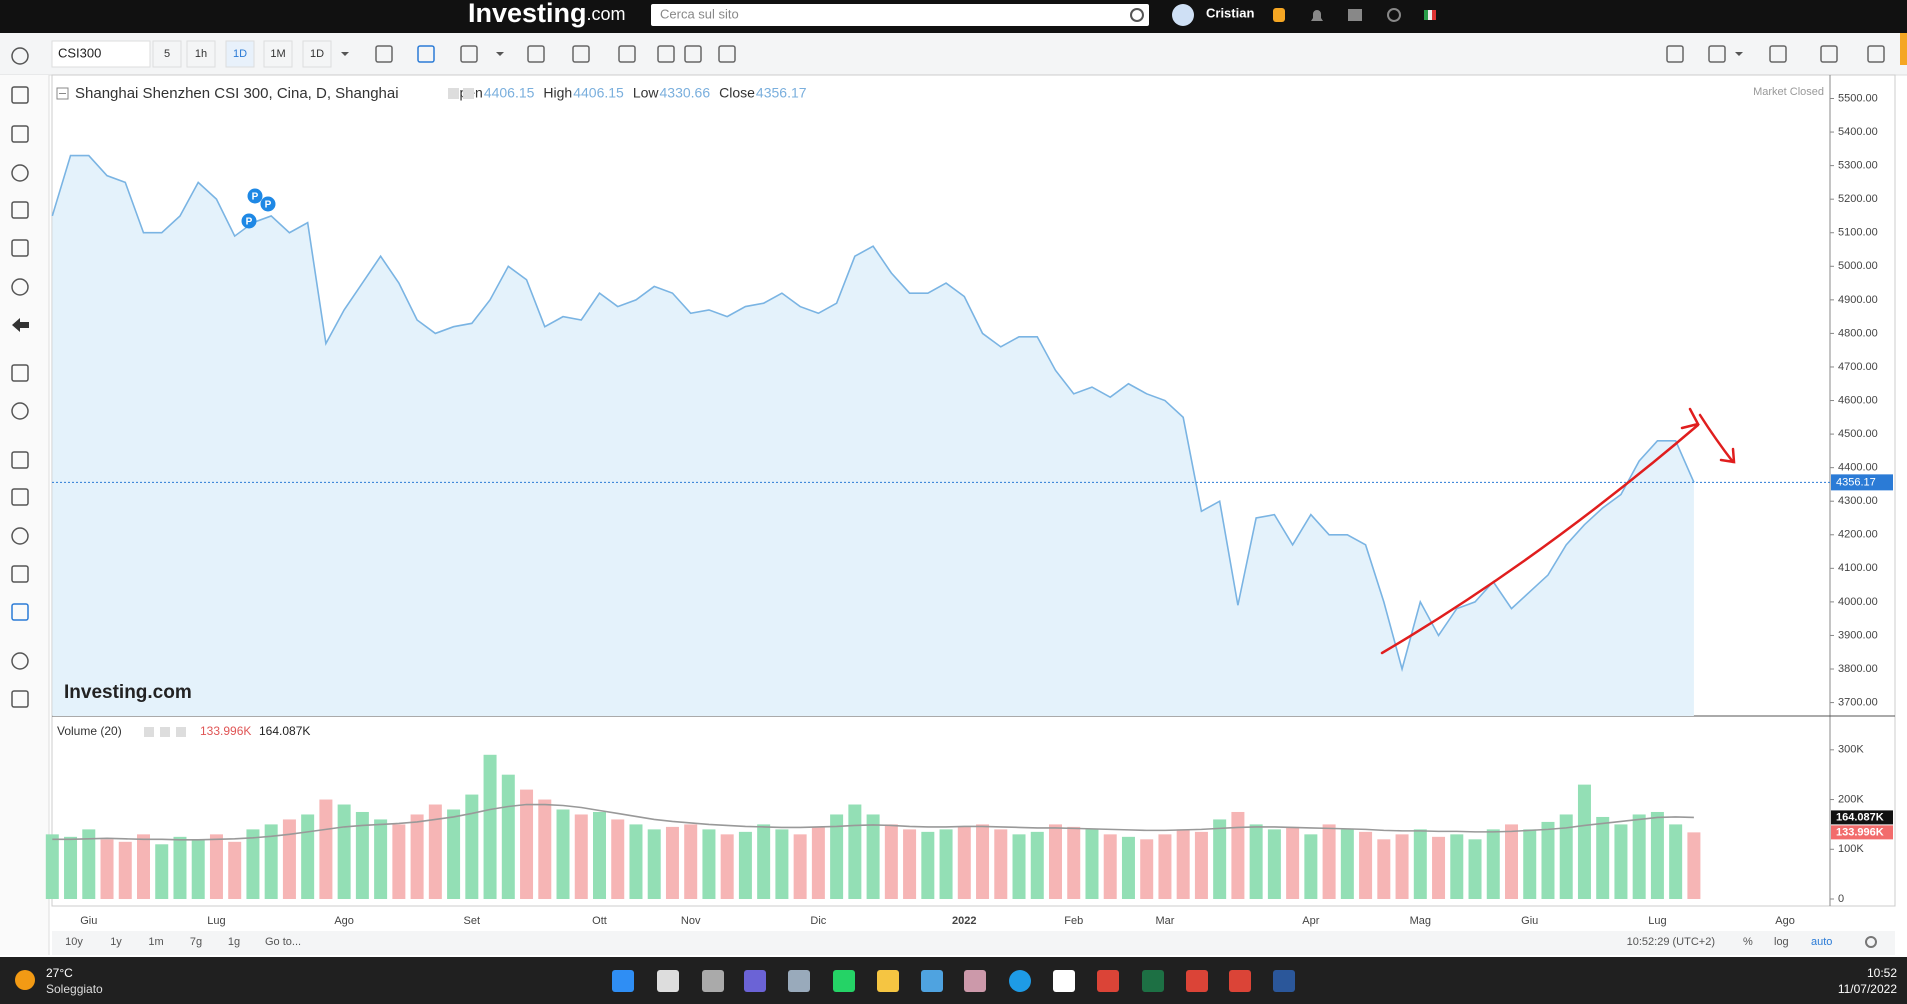 The height and width of the screenshot is (1004, 1907). Describe the element at coordinates (1781, 942) in the screenshot. I see `log-toggle: log` at that location.